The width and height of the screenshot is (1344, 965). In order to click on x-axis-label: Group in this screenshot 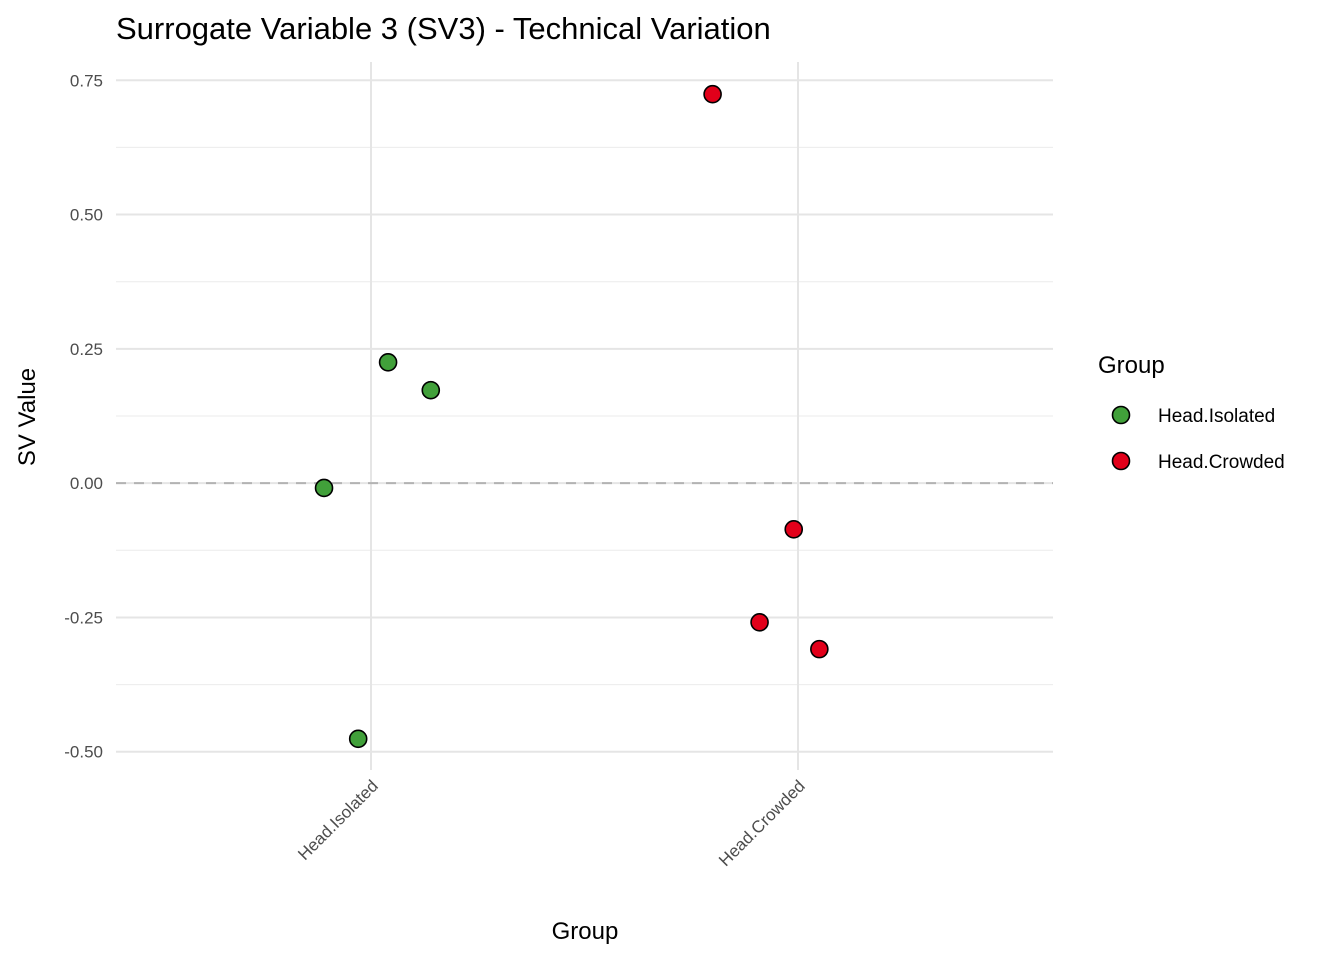, I will do `click(585, 931)`.